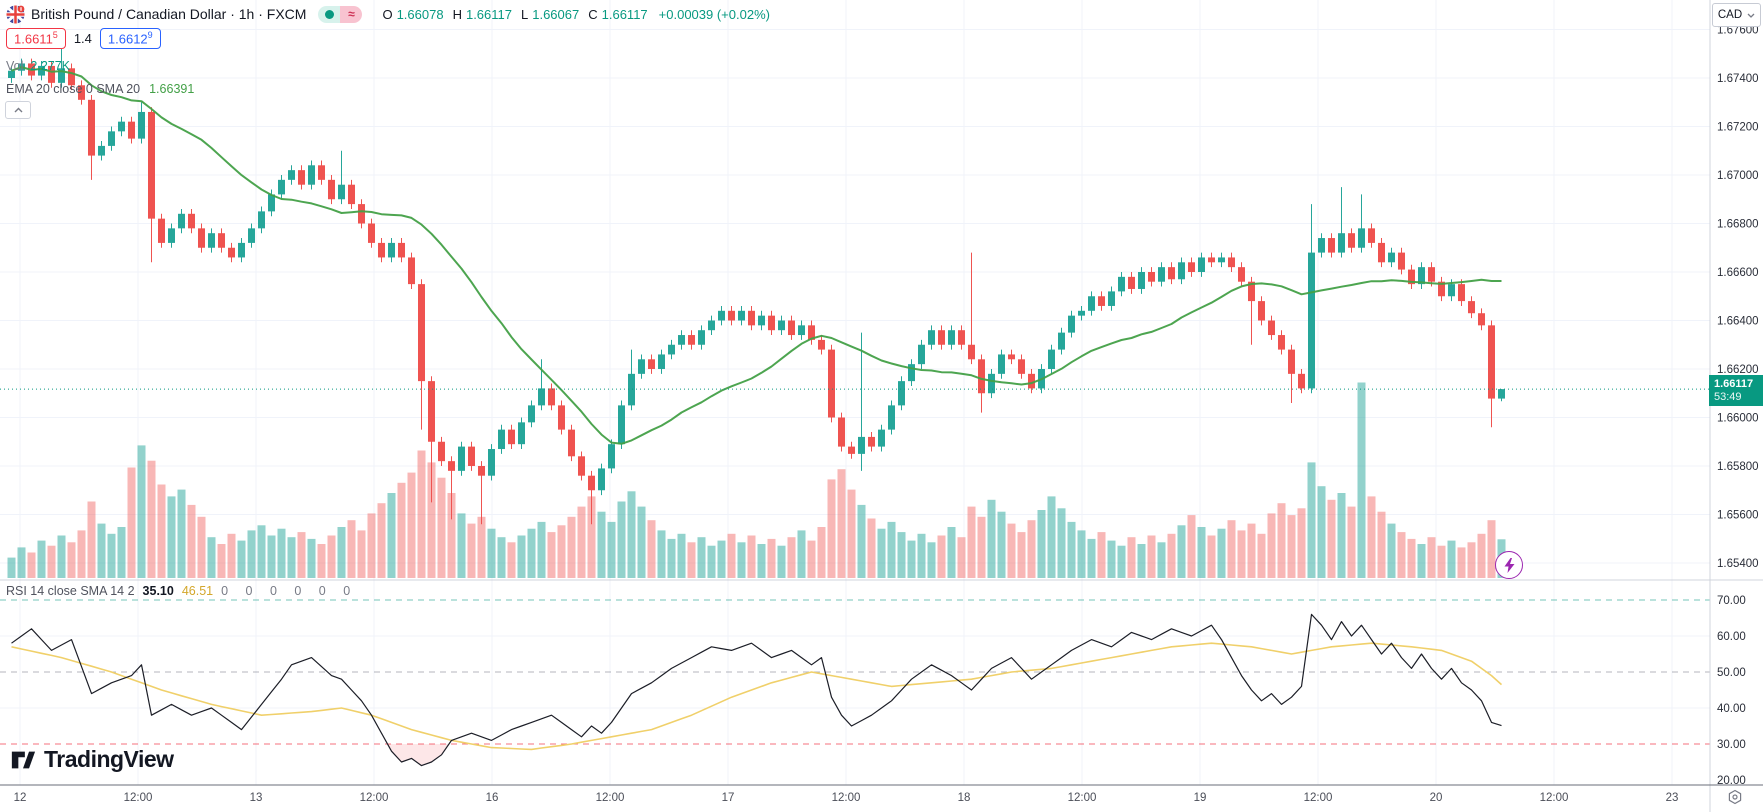 This screenshot has height=812, width=1763. I want to click on price-tick-label: 1.67000, so click(1738, 176).